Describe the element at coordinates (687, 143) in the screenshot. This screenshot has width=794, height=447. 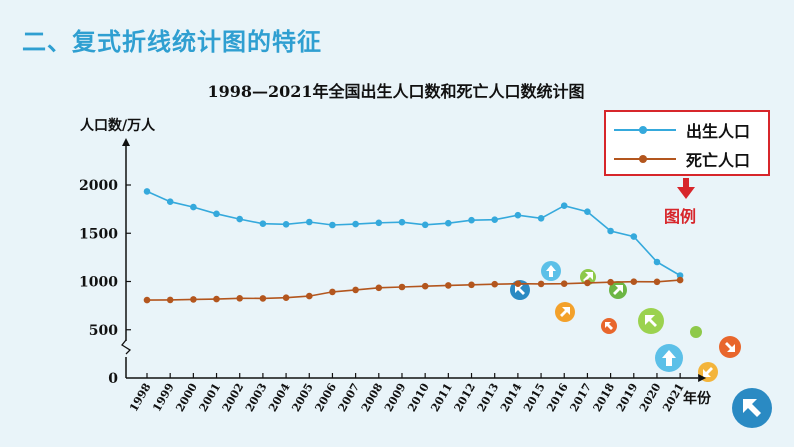
I see `legend: 出生人口 死亡人口` at that location.